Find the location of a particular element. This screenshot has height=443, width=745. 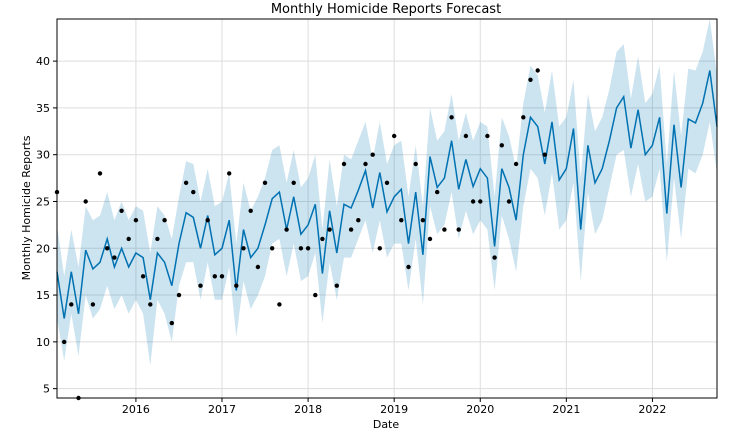

y-tick-label: 10 is located at coordinates (43, 342).